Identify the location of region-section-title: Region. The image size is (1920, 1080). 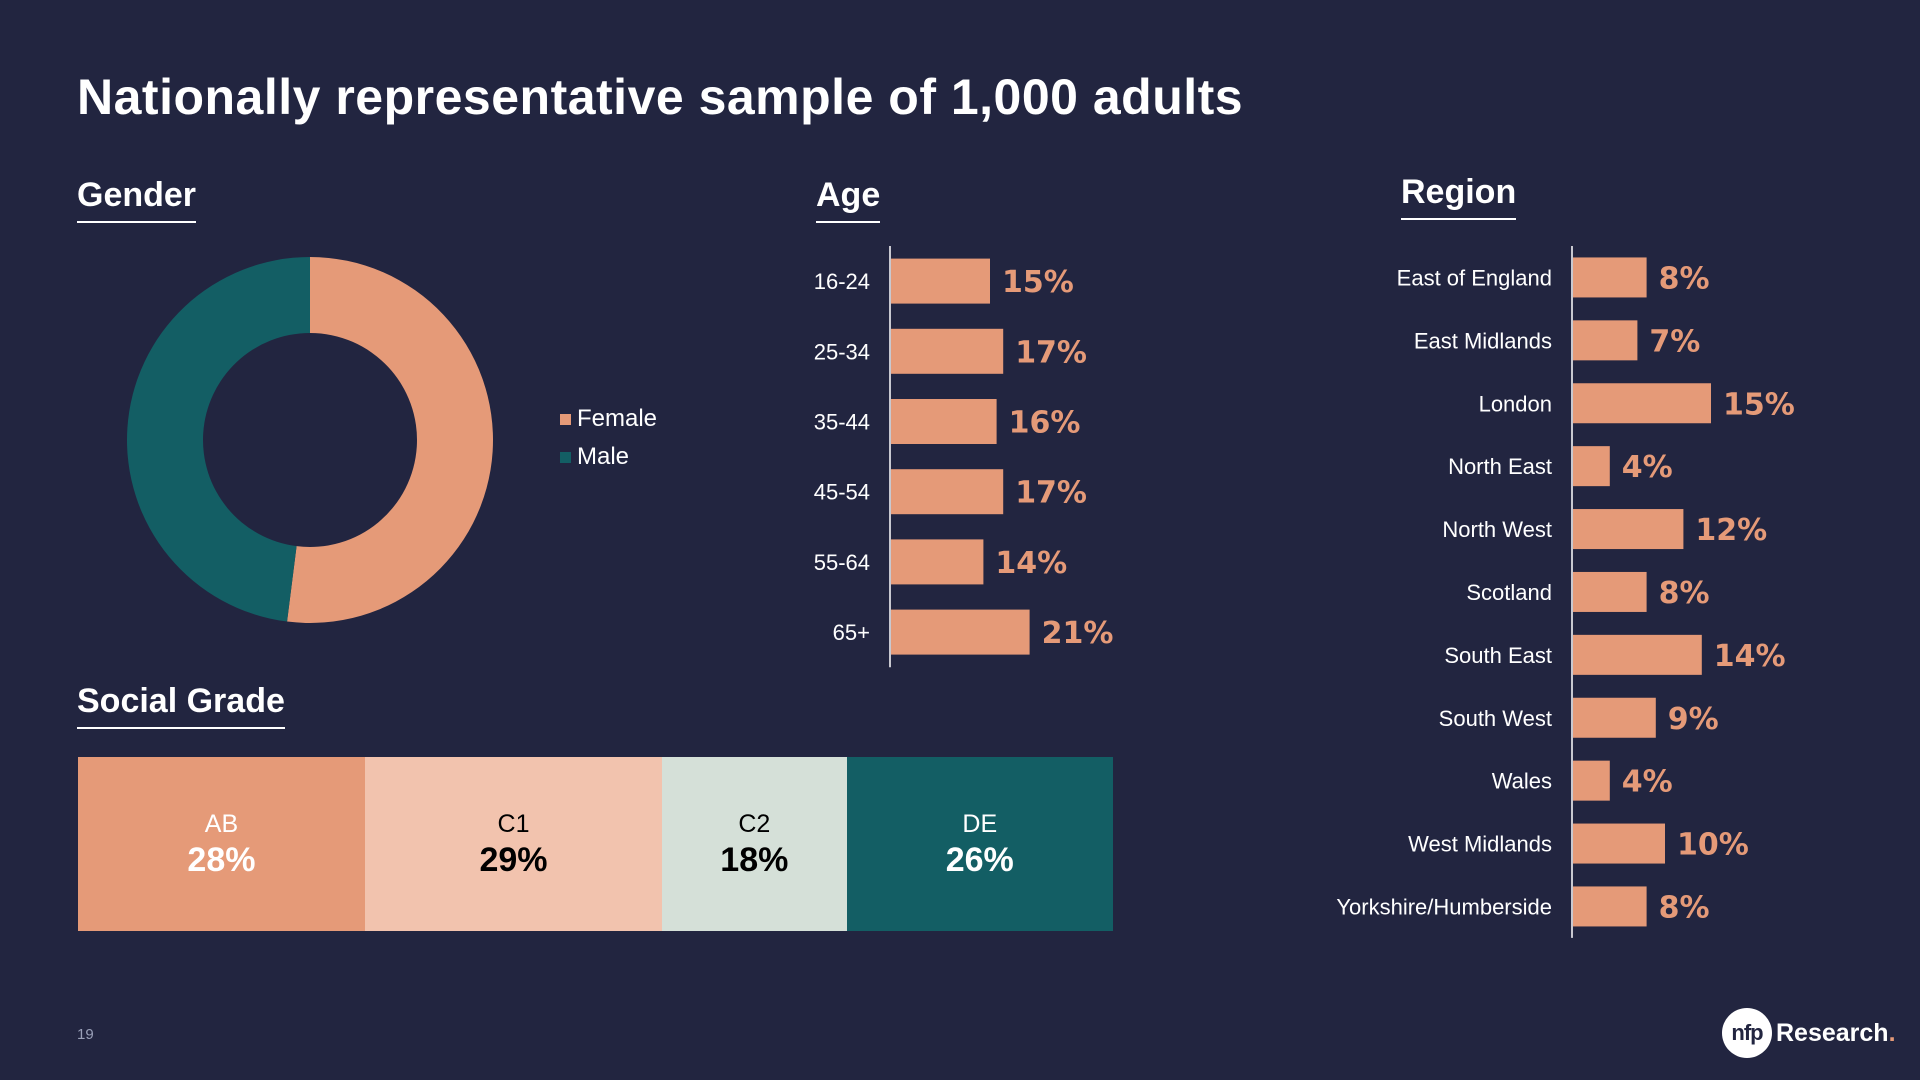
(1459, 196).